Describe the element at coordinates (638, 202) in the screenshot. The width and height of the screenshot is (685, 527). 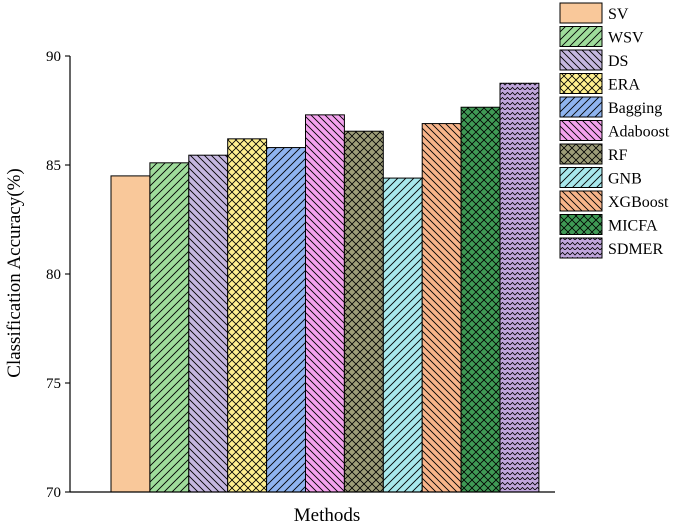
I see `legend-label-xgboost: XGBoost` at that location.